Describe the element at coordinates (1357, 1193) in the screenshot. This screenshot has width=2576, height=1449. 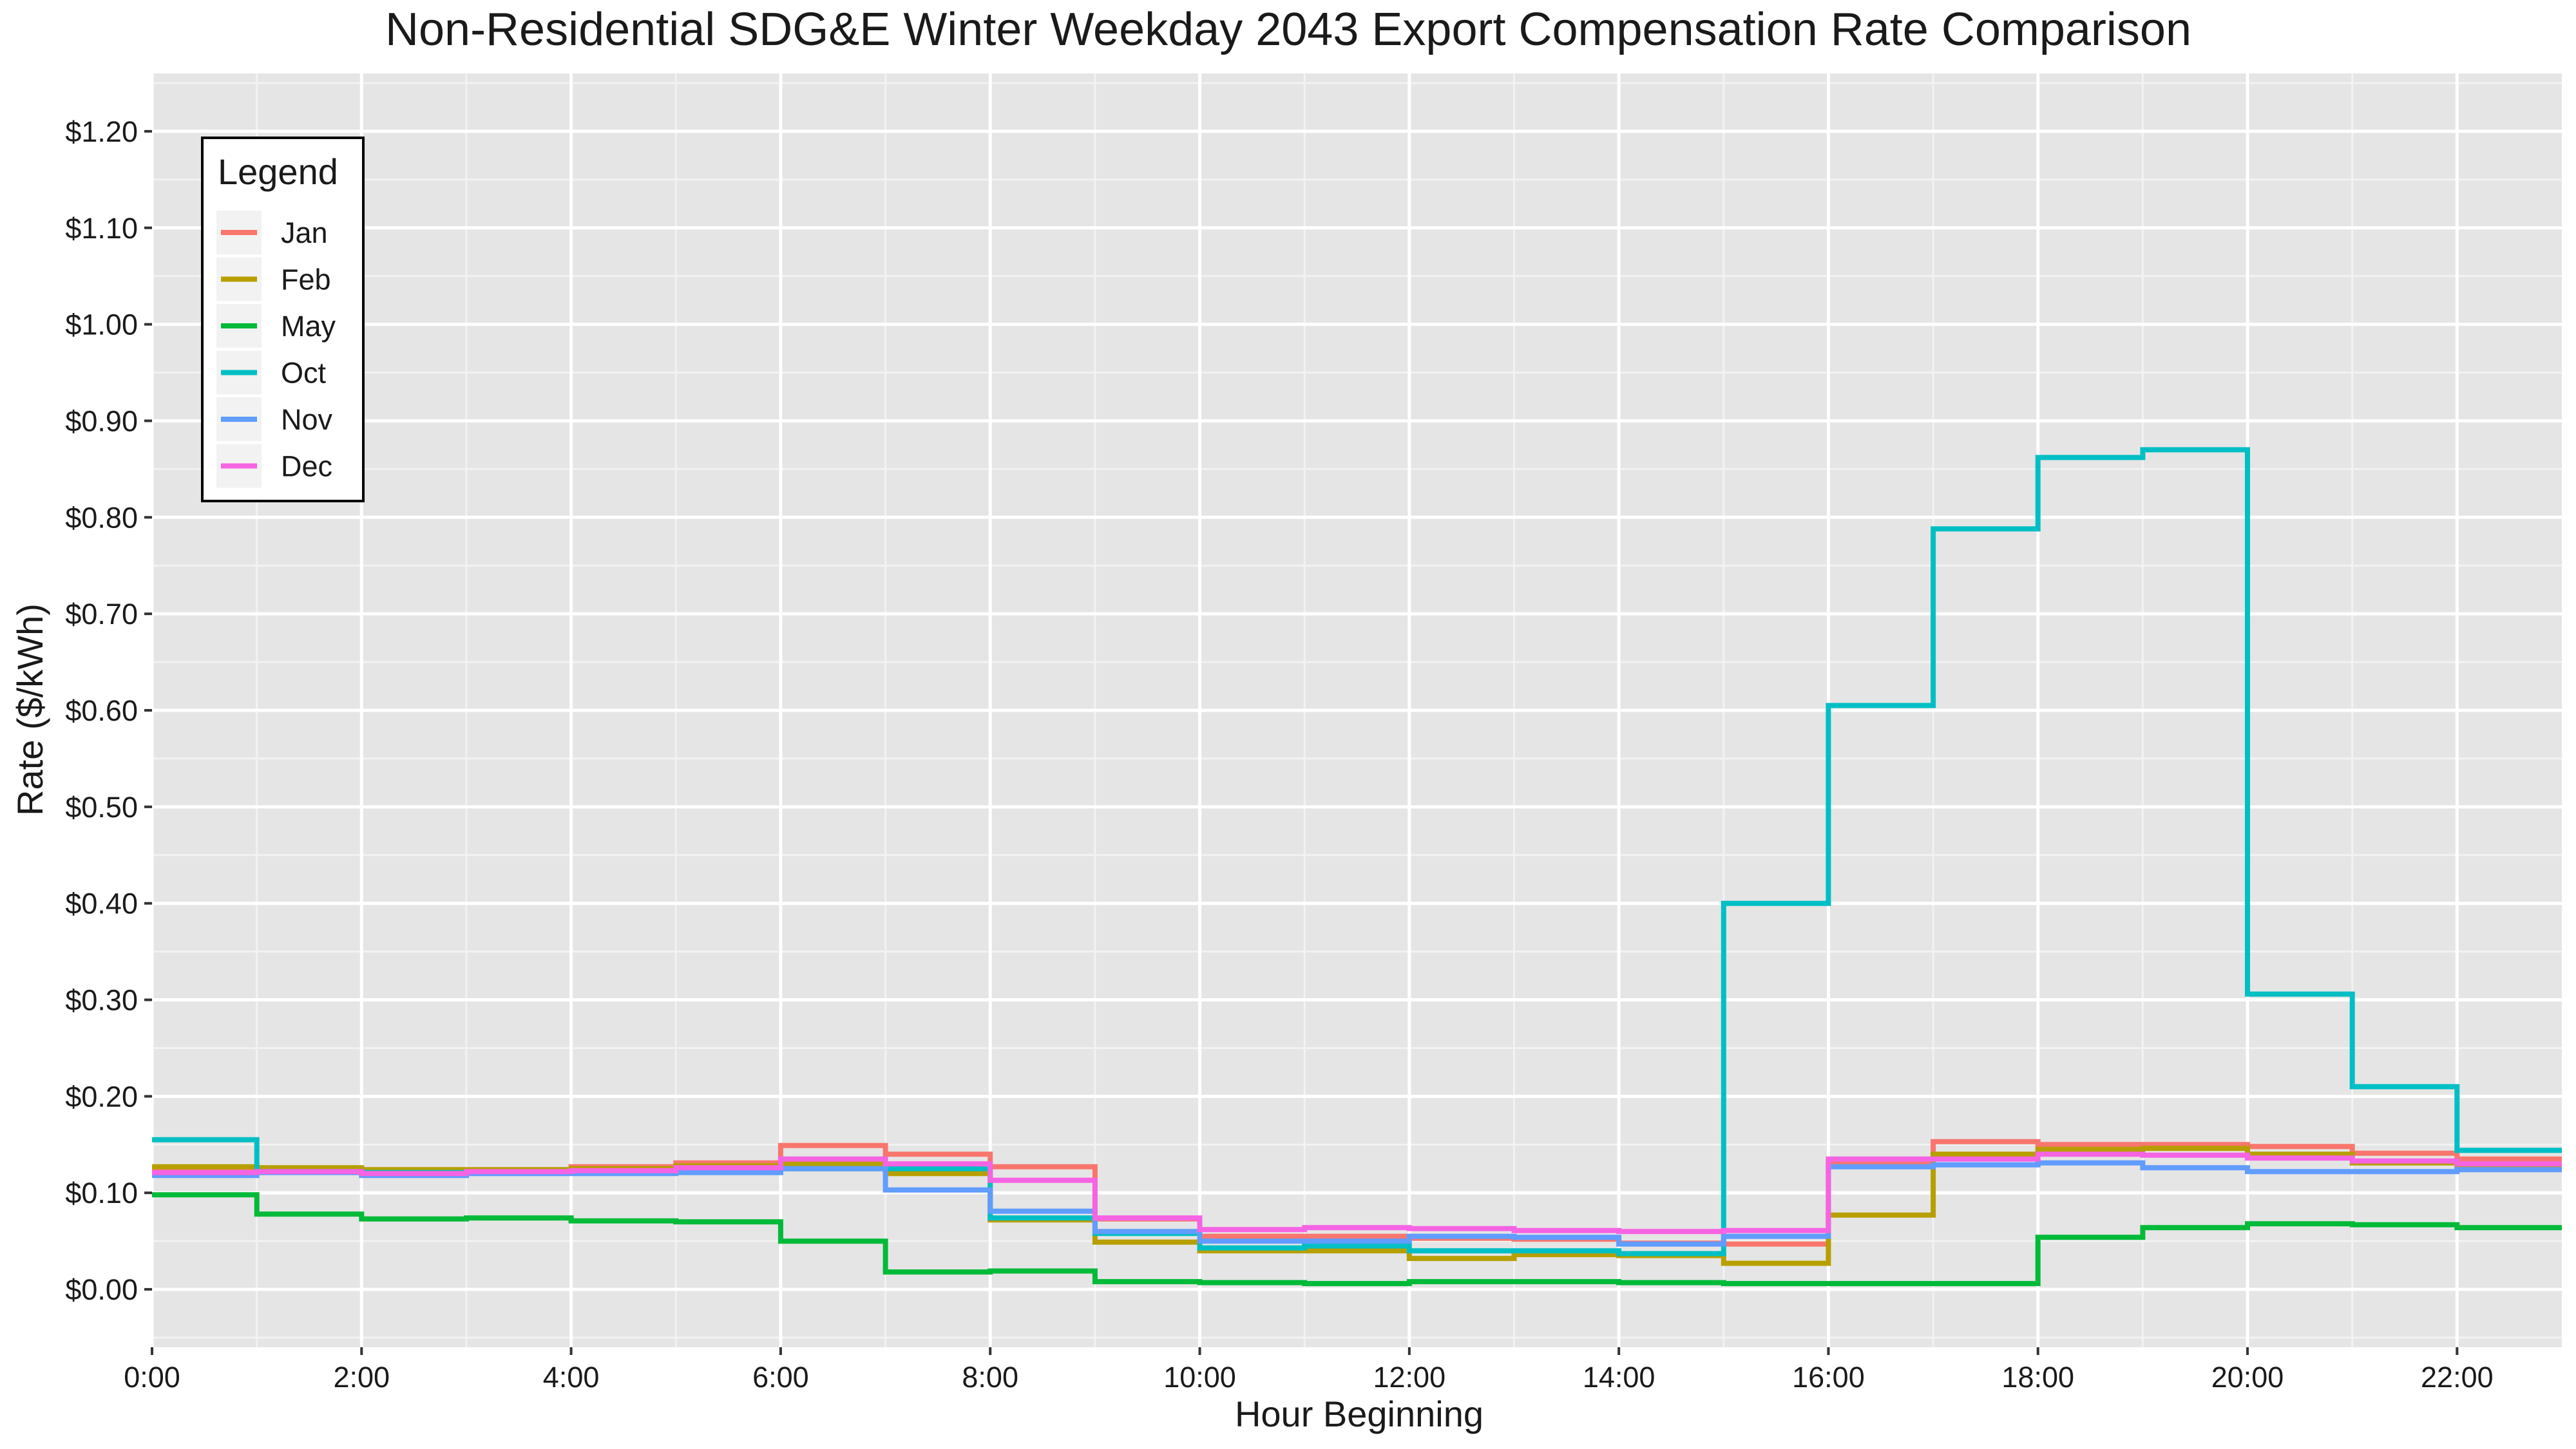
I see `series-line-dec` at that location.